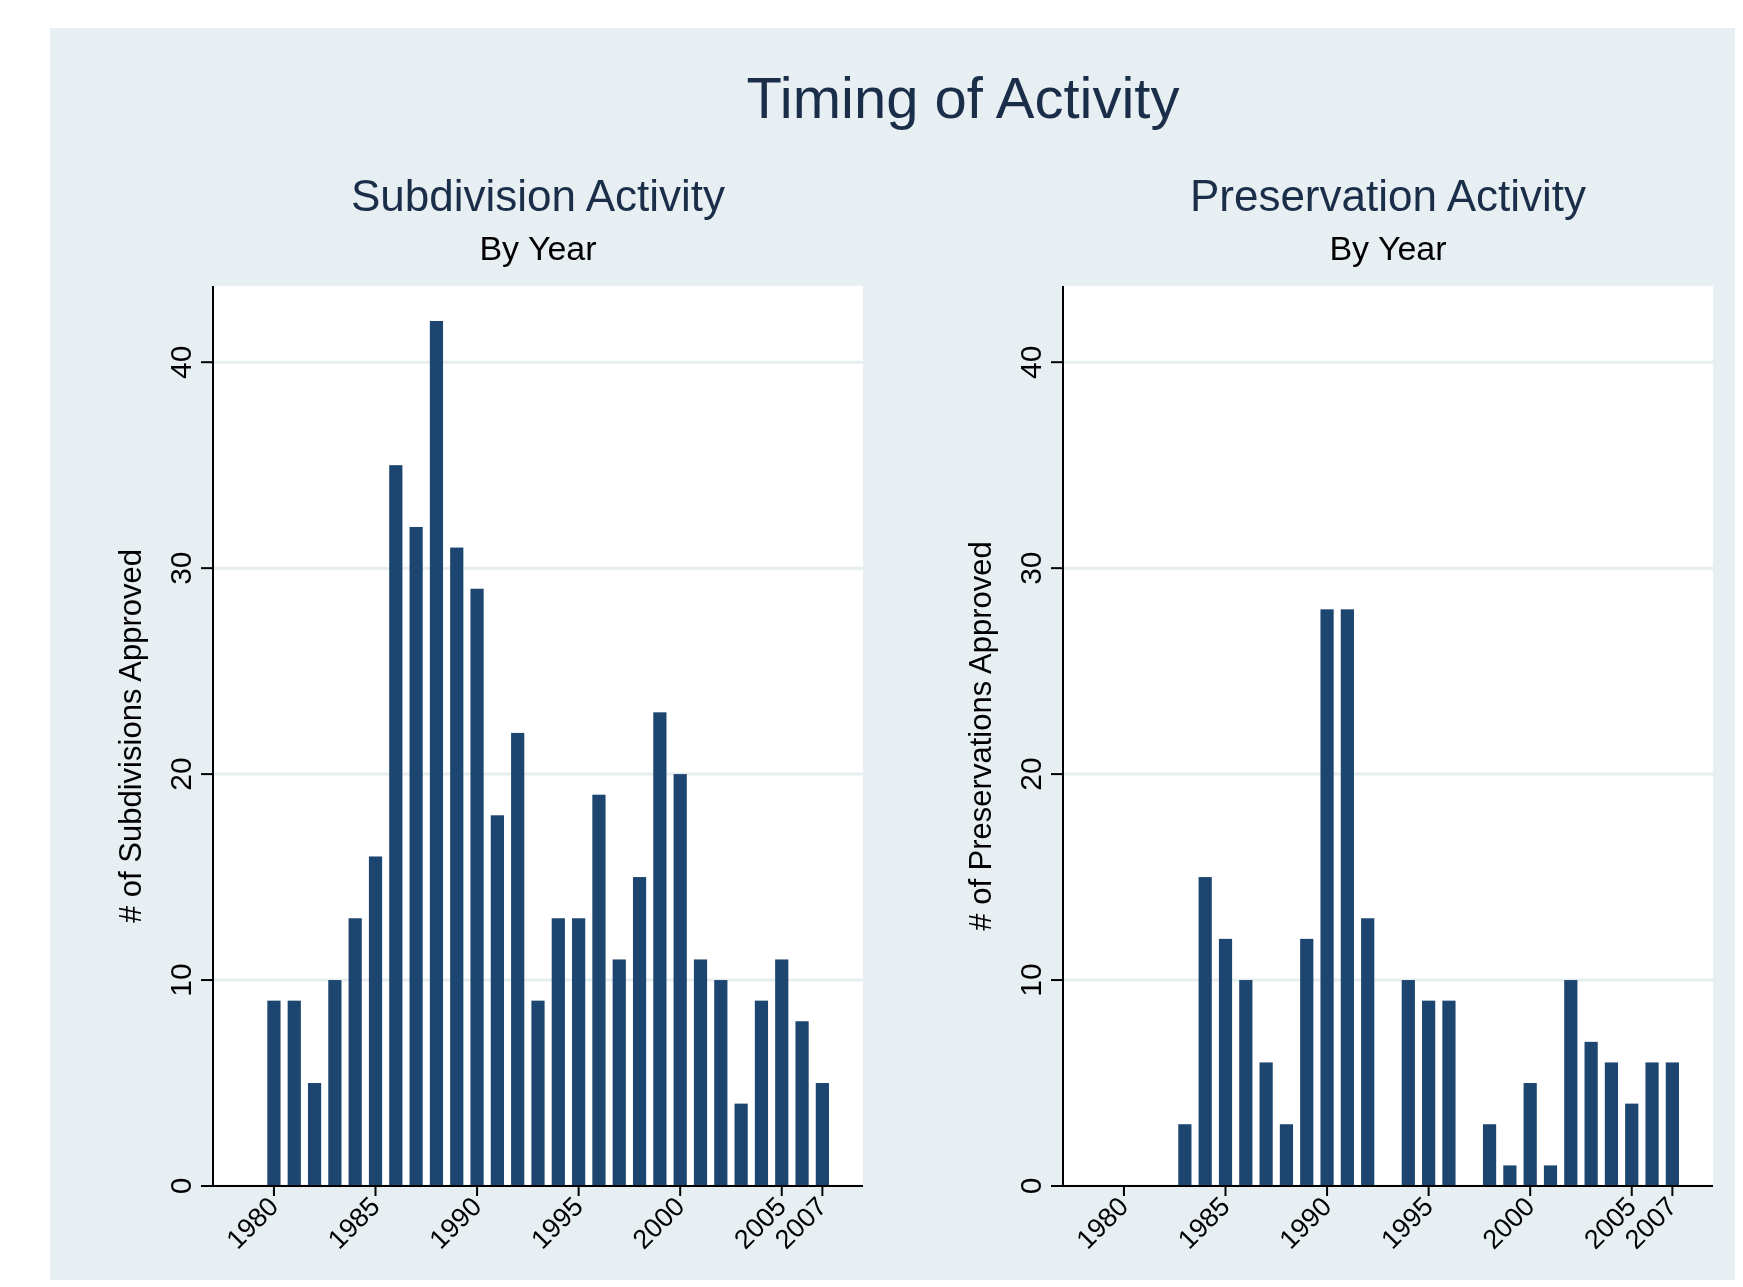 The image size is (1743, 1287). I want to click on chart-title: Preservation Activity, so click(1388, 195).